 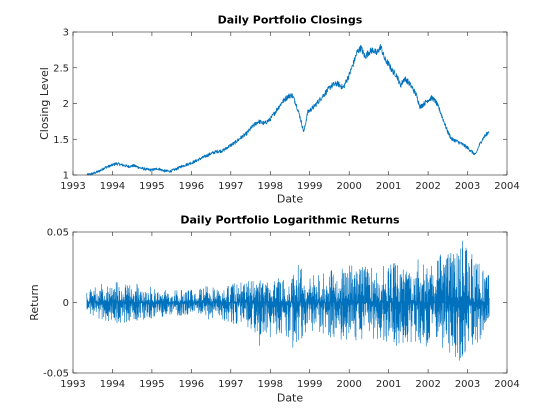 I want to click on closings-y-axis-label: Closing Level, so click(x=44, y=103).